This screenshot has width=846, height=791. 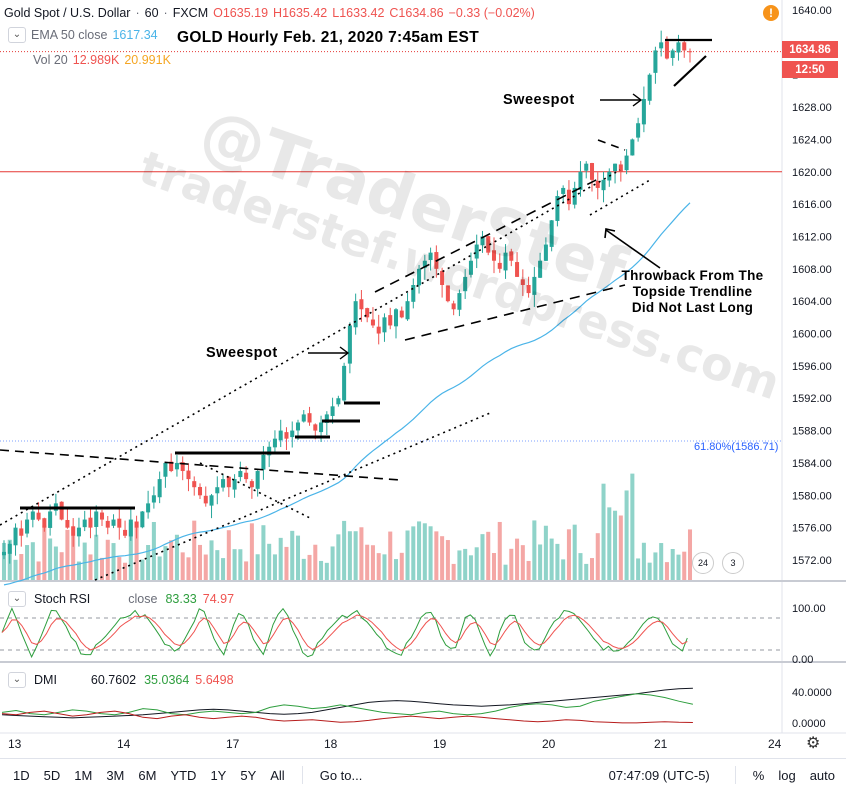 What do you see at coordinates (67, 13) in the screenshot?
I see `symbol-name: Gold Spot / U.S. Dollar` at bounding box center [67, 13].